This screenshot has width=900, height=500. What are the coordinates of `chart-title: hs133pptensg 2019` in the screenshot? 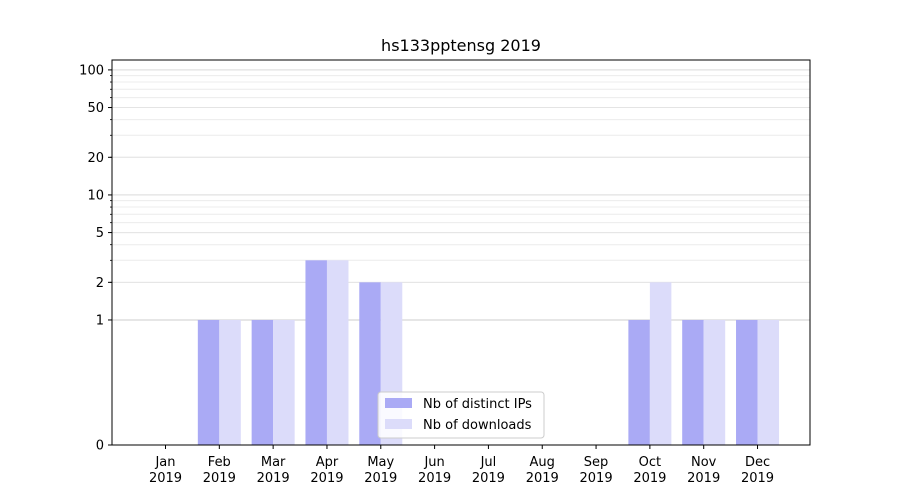 It's located at (461, 45).